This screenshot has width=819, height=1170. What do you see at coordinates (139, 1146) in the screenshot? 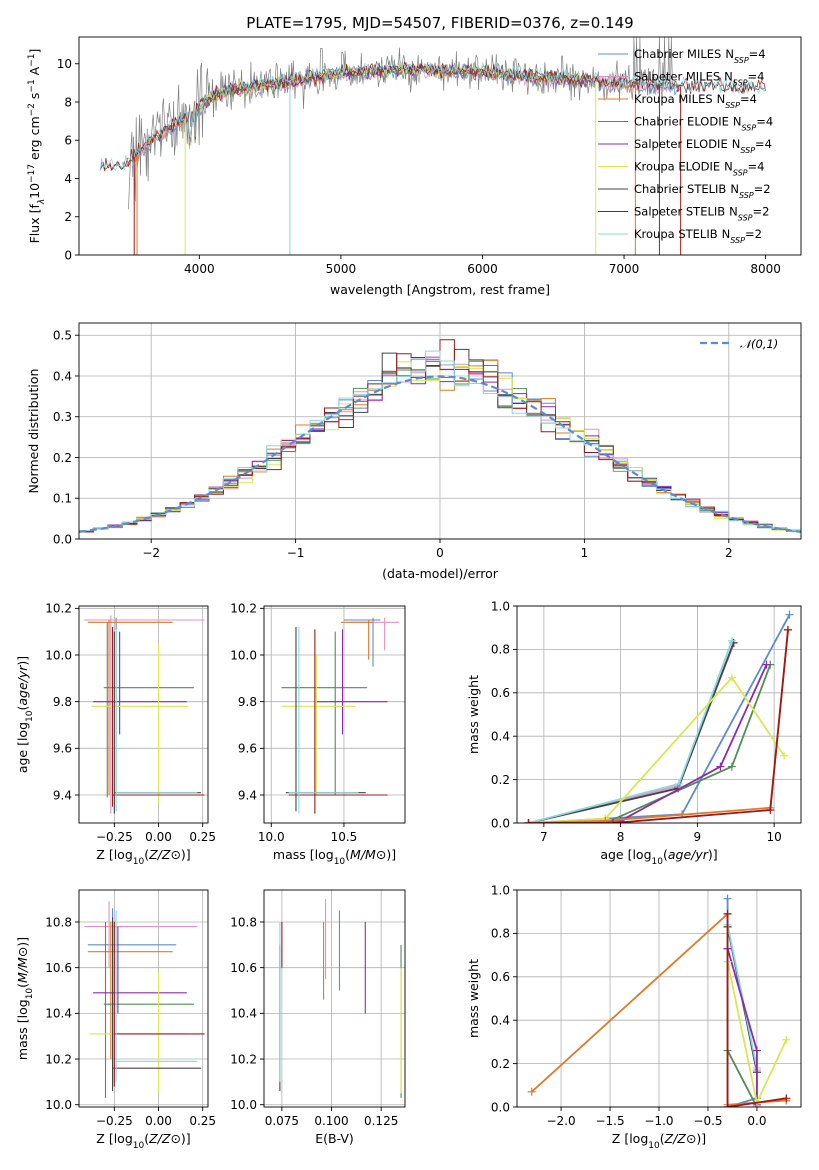
I see `label-sub: 10` at bounding box center [139, 1146].